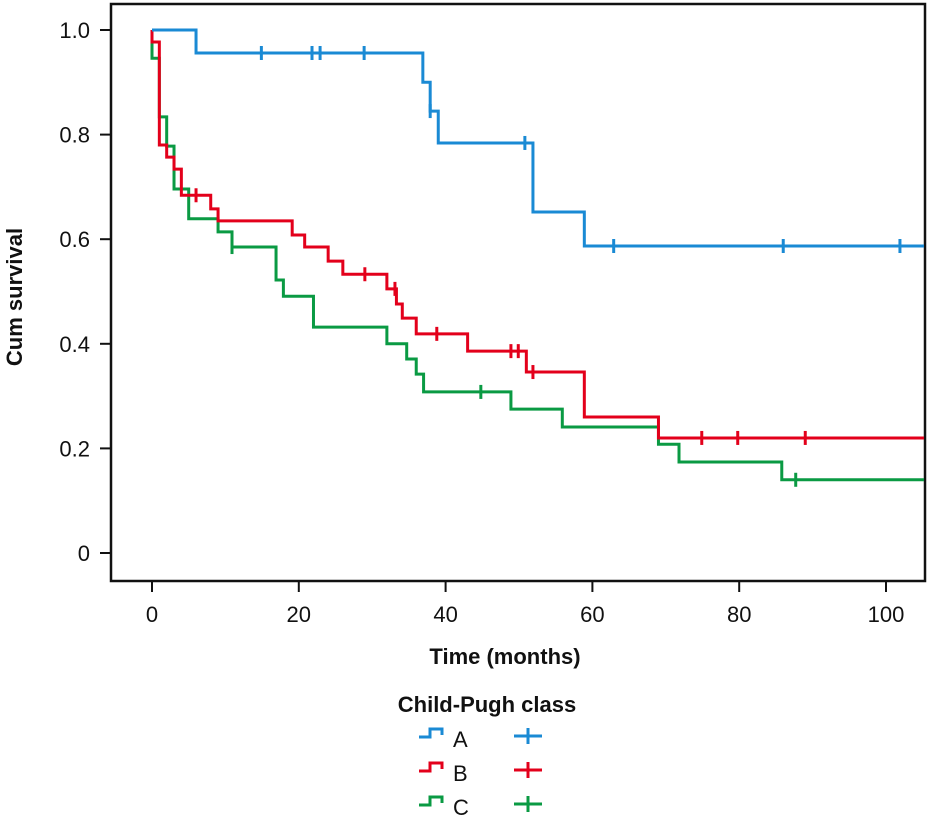 This screenshot has width=927, height=830. What do you see at coordinates (525, 604) in the screenshot?
I see `x-axis: 0 20 40 60 80 100` at bounding box center [525, 604].